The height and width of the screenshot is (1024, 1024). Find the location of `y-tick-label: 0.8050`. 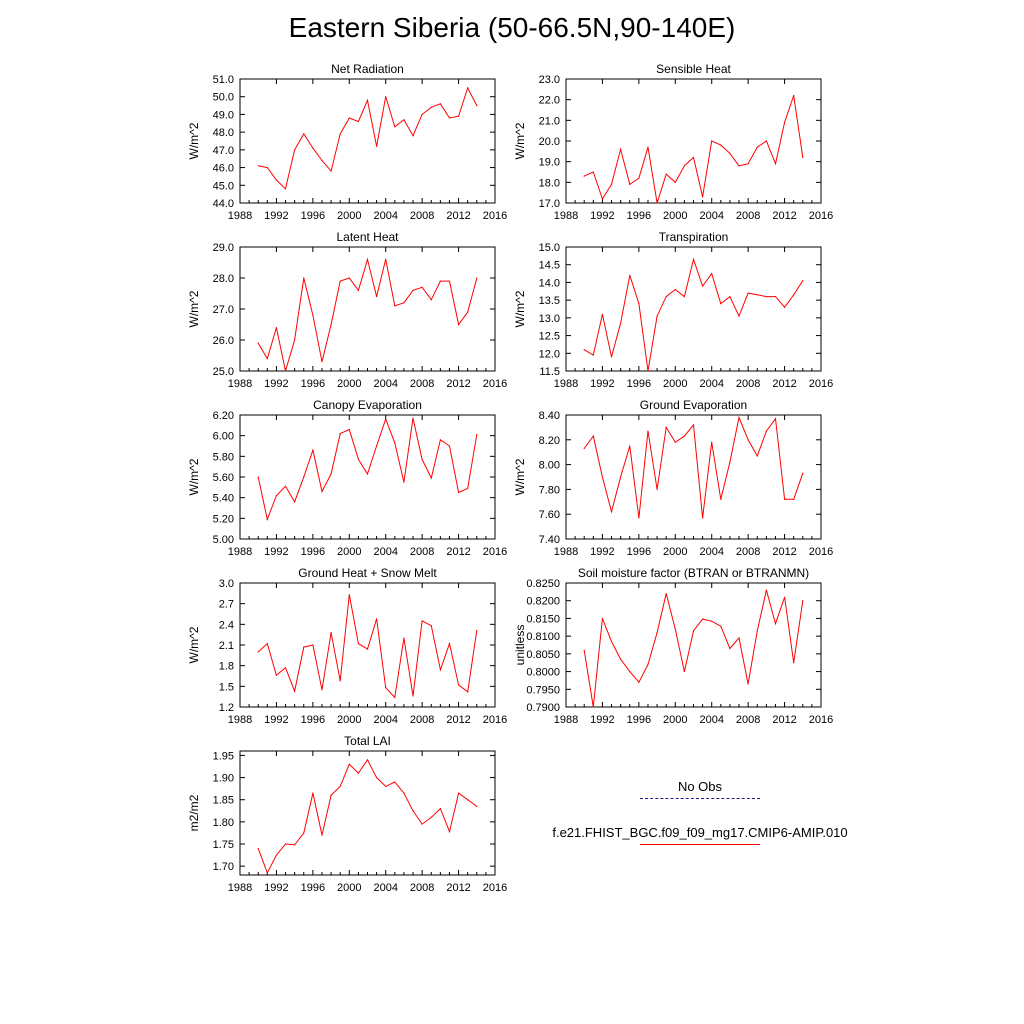

y-tick-label: 0.8050 is located at coordinates (543, 655).